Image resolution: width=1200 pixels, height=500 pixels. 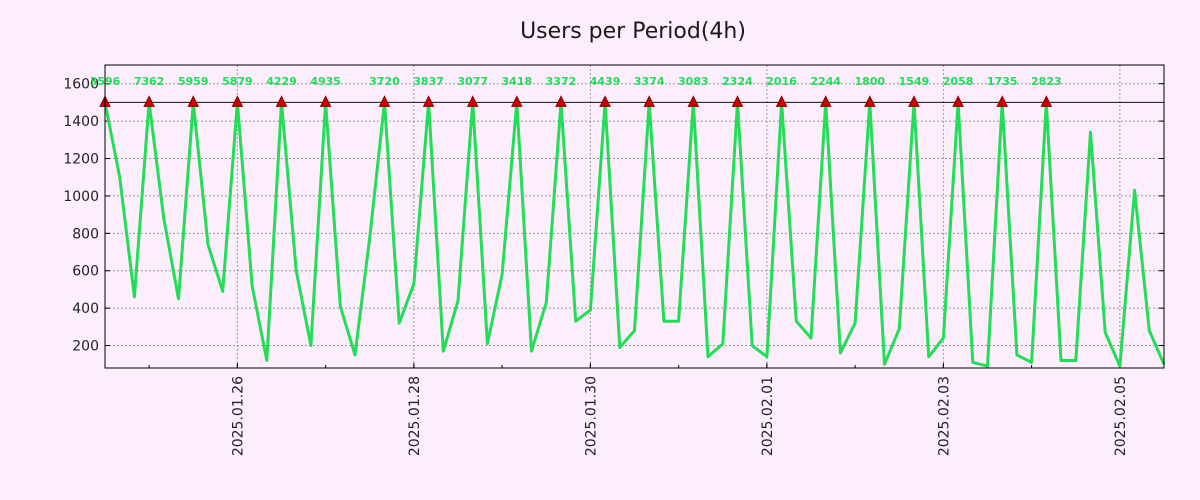 What do you see at coordinates (85, 347) in the screenshot?
I see `y-tick-label: 200` at bounding box center [85, 347].